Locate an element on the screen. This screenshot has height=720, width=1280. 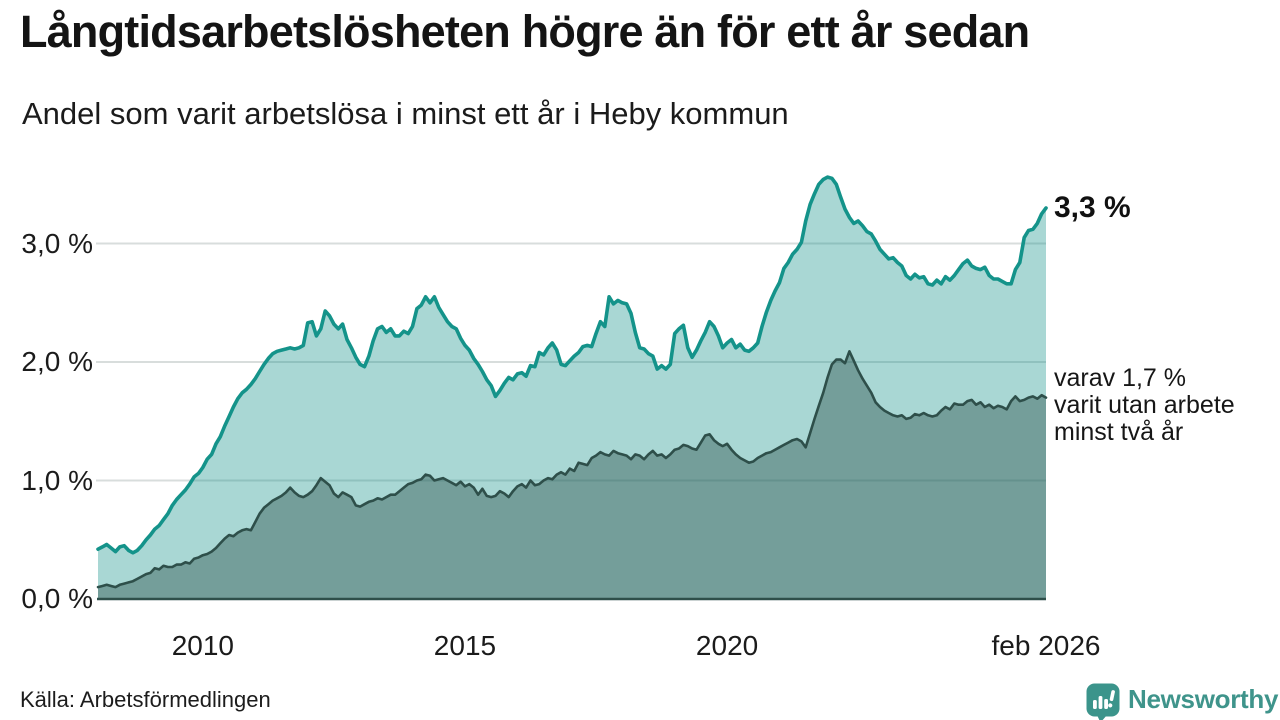
newsworthy-logo: Newsworthy is located at coordinates (1182, 701).